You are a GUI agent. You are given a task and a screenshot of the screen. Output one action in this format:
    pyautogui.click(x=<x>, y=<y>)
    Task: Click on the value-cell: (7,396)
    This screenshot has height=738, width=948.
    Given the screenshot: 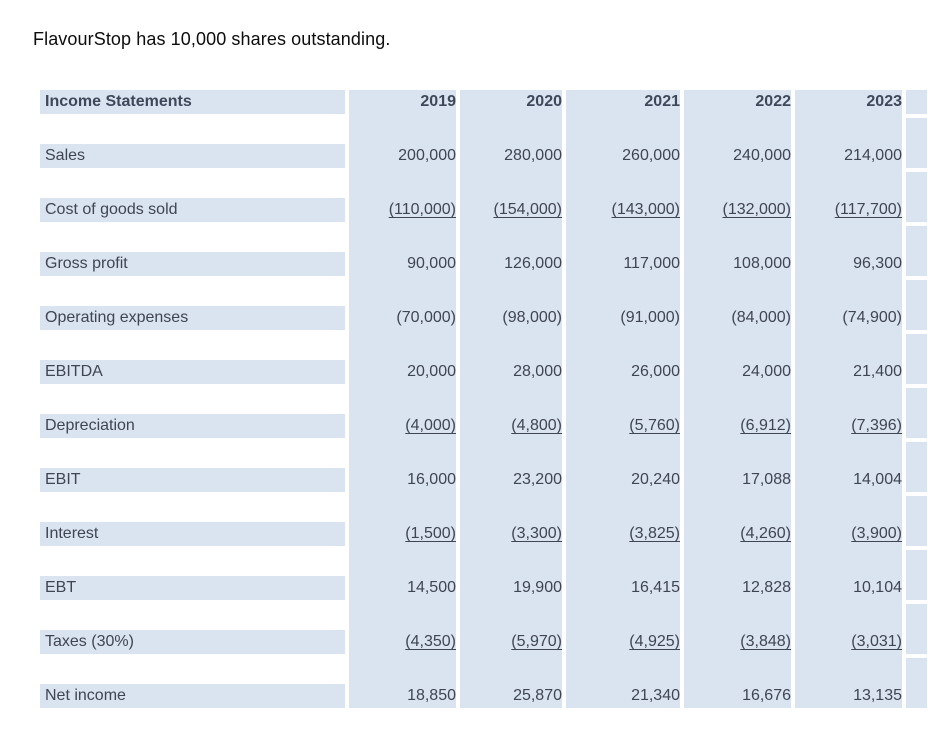 What is the action you would take?
    pyautogui.click(x=848, y=426)
    